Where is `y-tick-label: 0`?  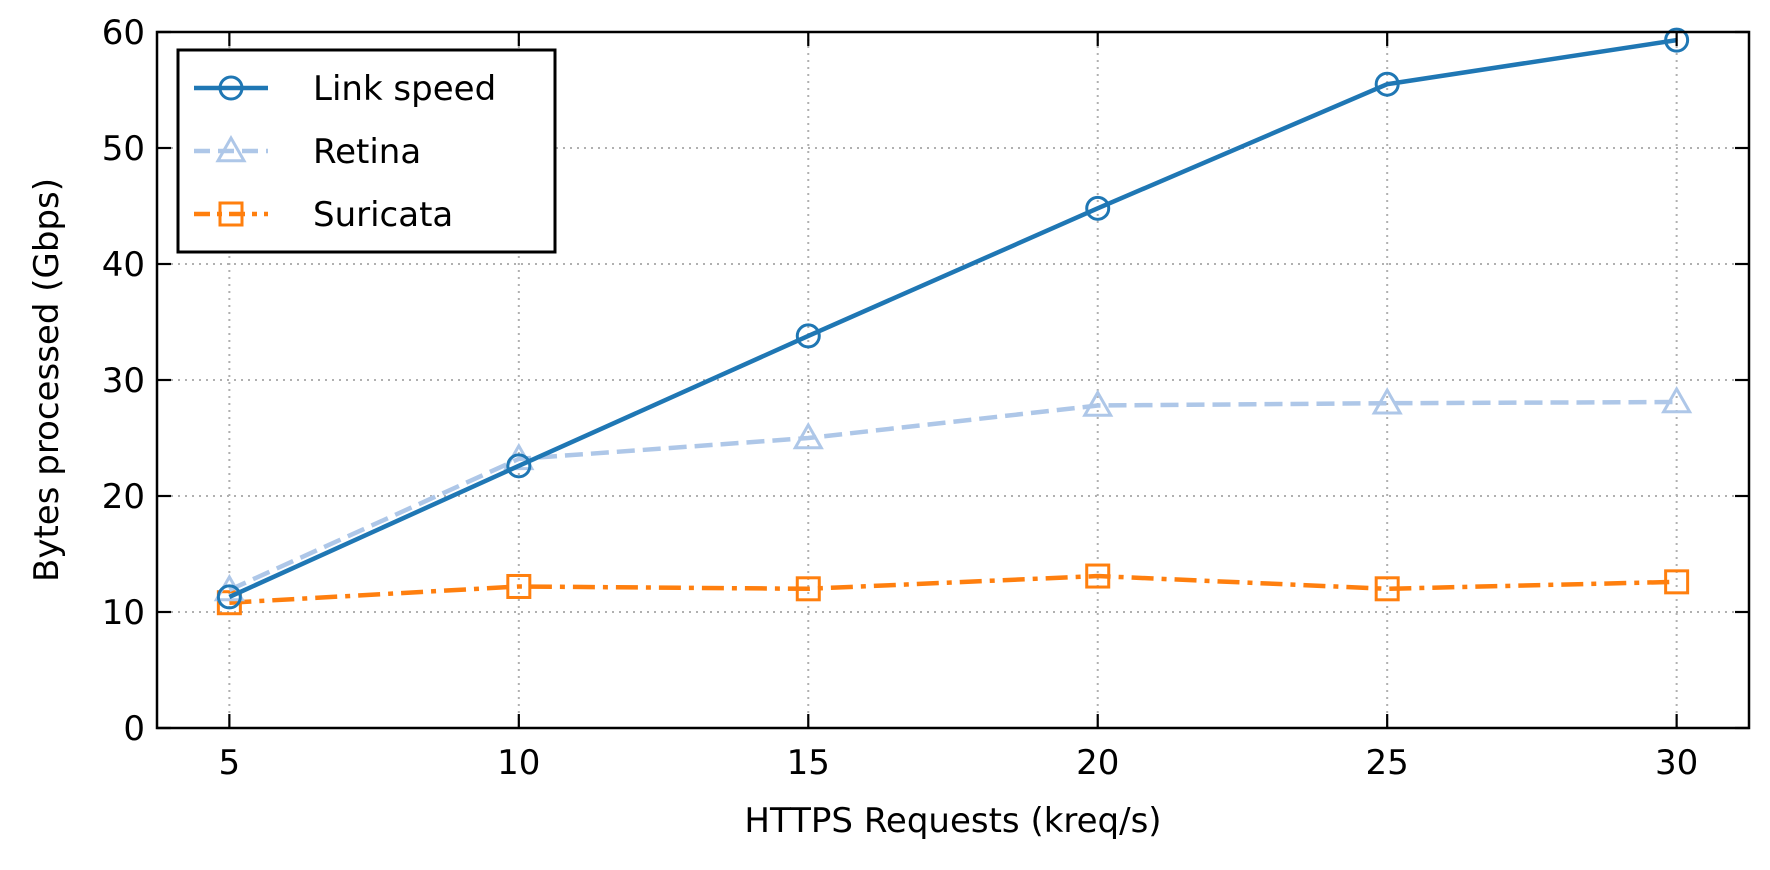
y-tick-label: 0 is located at coordinates (134, 729).